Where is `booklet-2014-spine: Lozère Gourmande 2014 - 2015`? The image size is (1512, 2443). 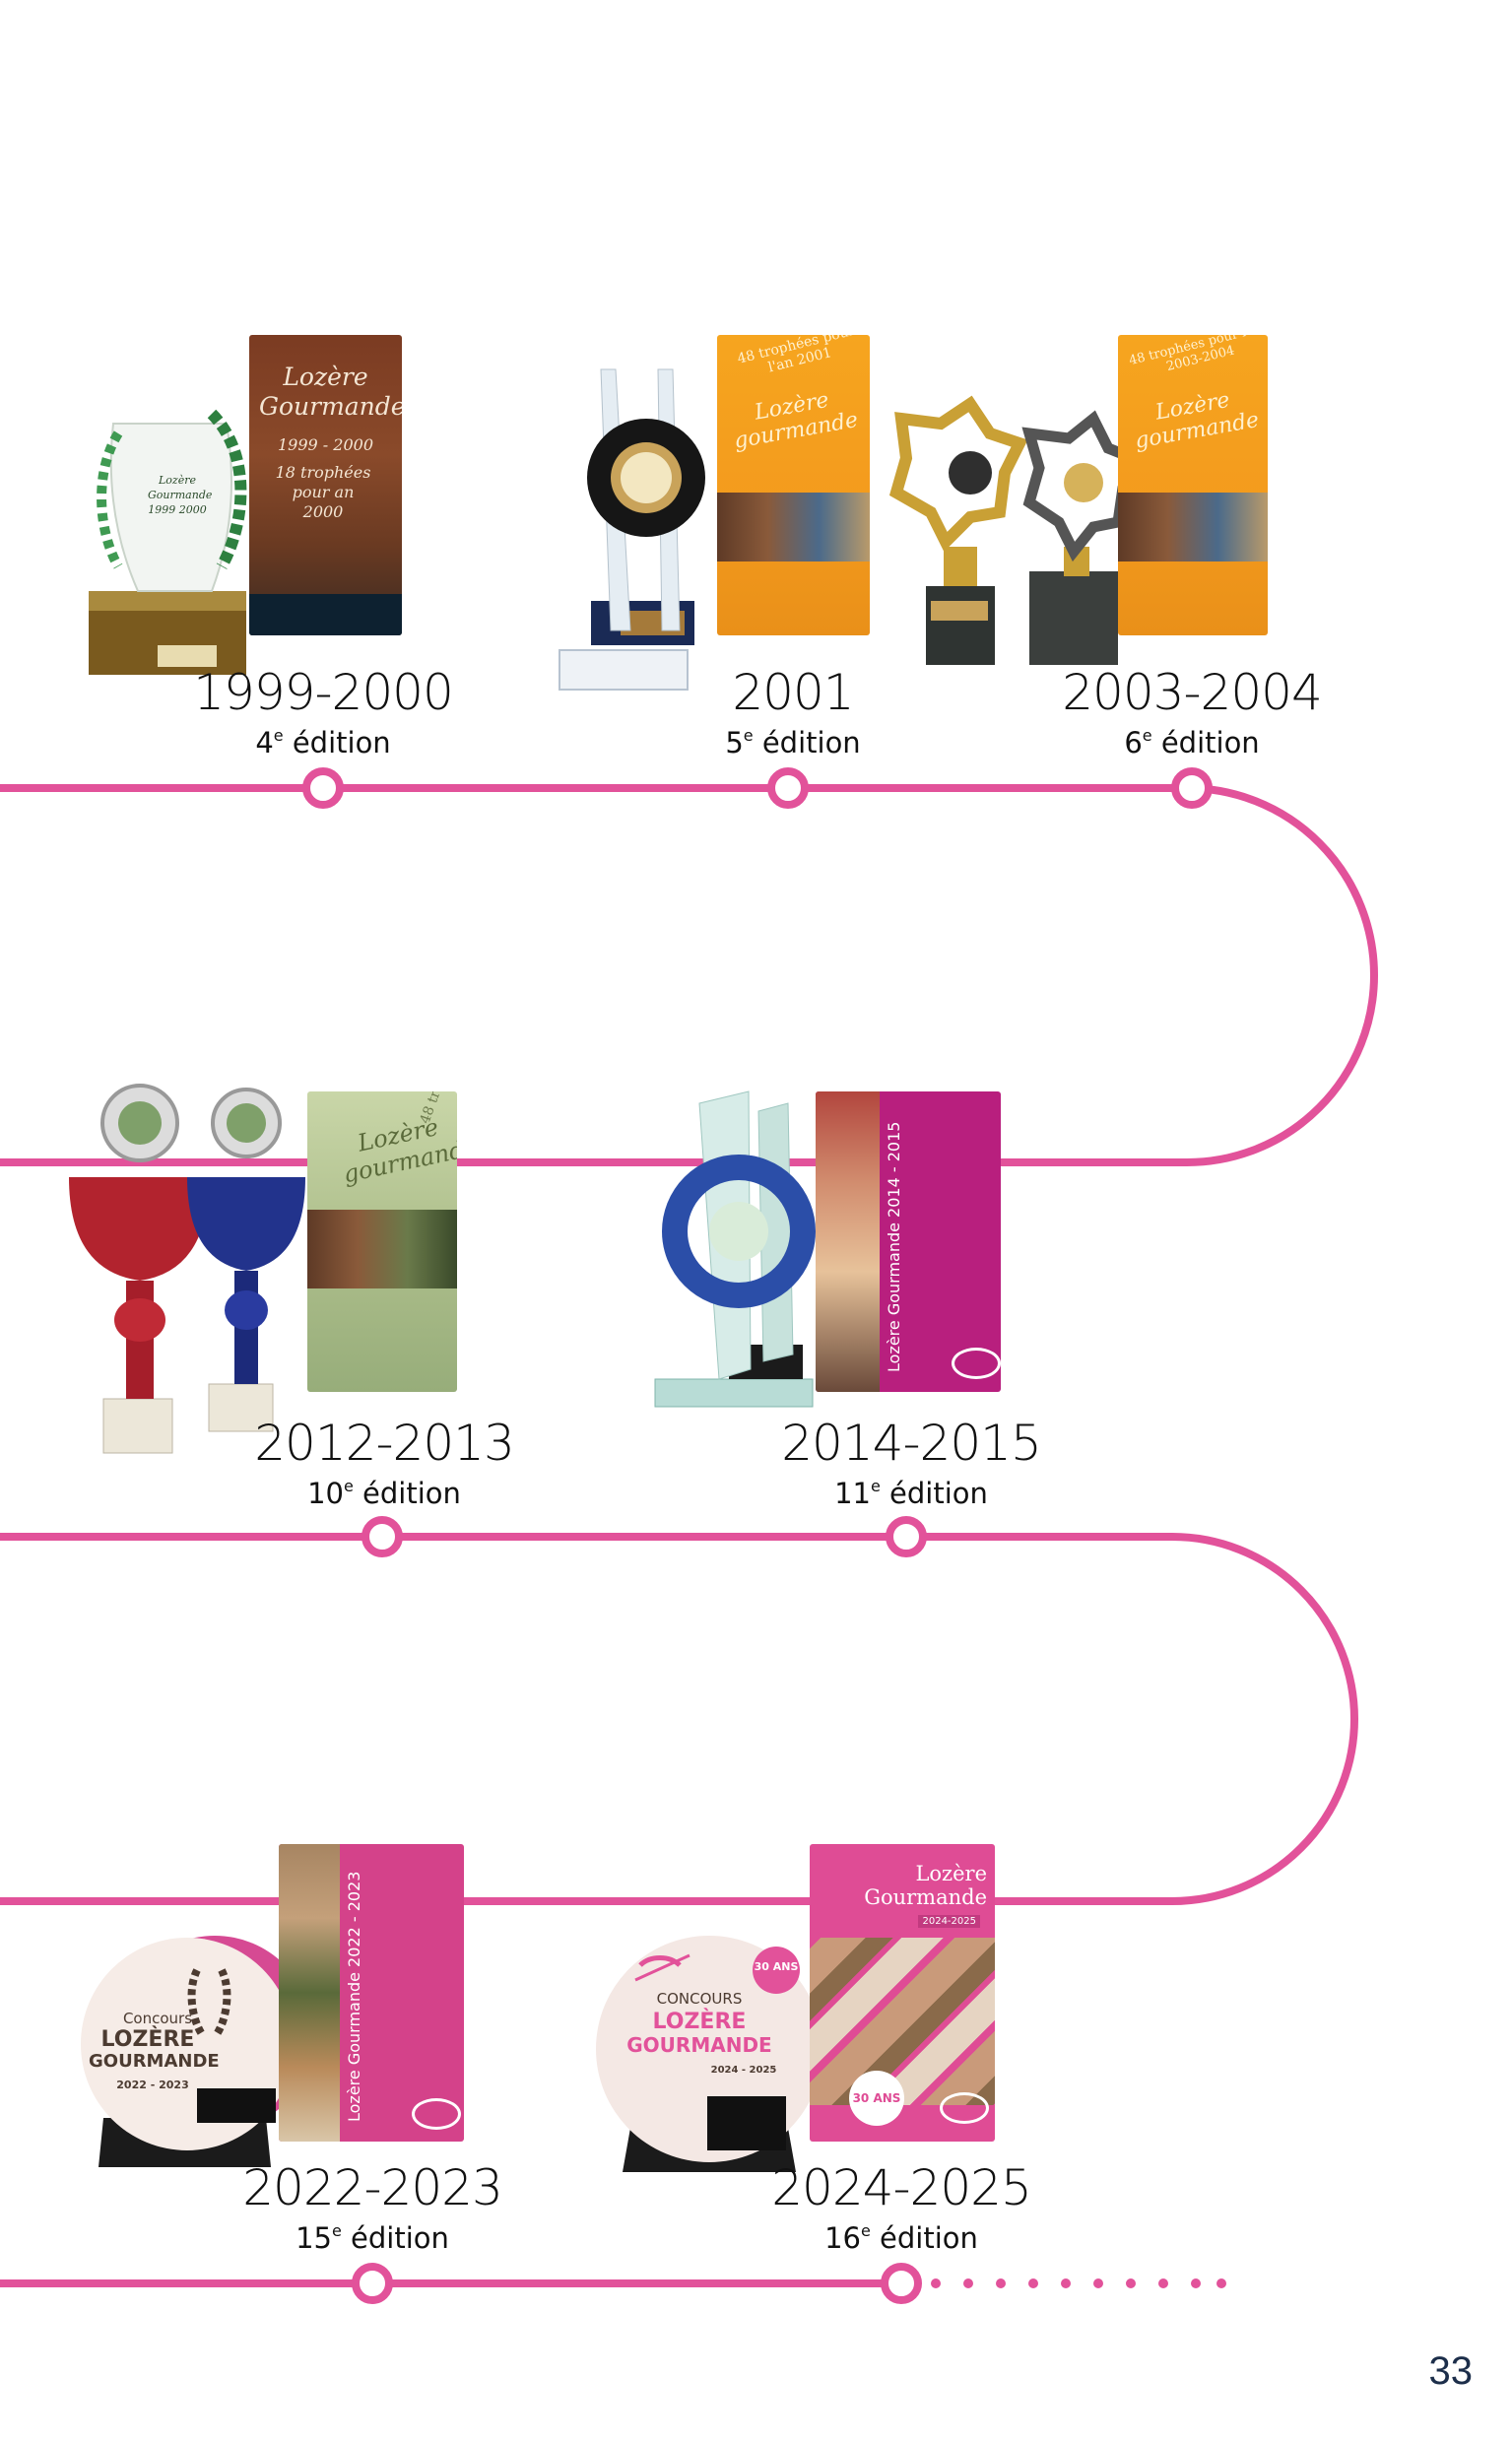 booklet-2014-spine: Lozère Gourmande 2014 - 2015 is located at coordinates (894, 1246).